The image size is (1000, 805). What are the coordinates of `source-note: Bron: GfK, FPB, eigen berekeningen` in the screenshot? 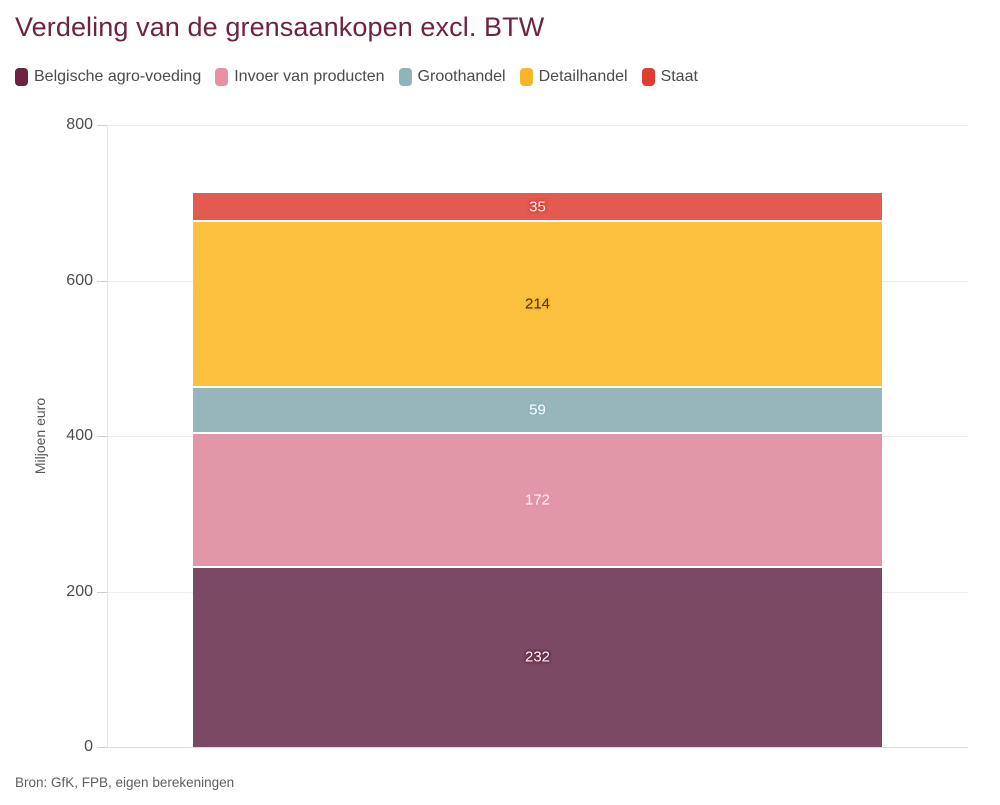 It's located at (125, 782).